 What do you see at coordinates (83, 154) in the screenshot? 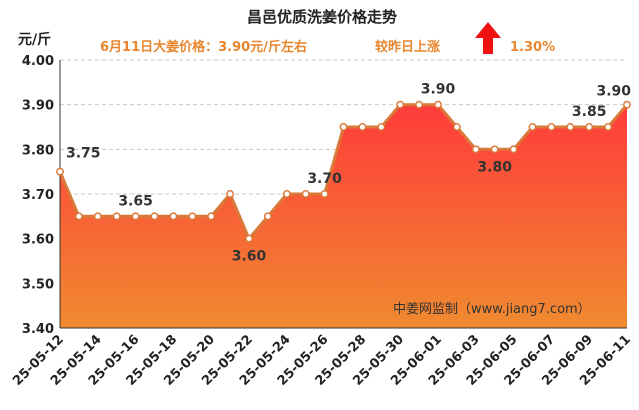
I see `data-label: 3.75` at bounding box center [83, 154].